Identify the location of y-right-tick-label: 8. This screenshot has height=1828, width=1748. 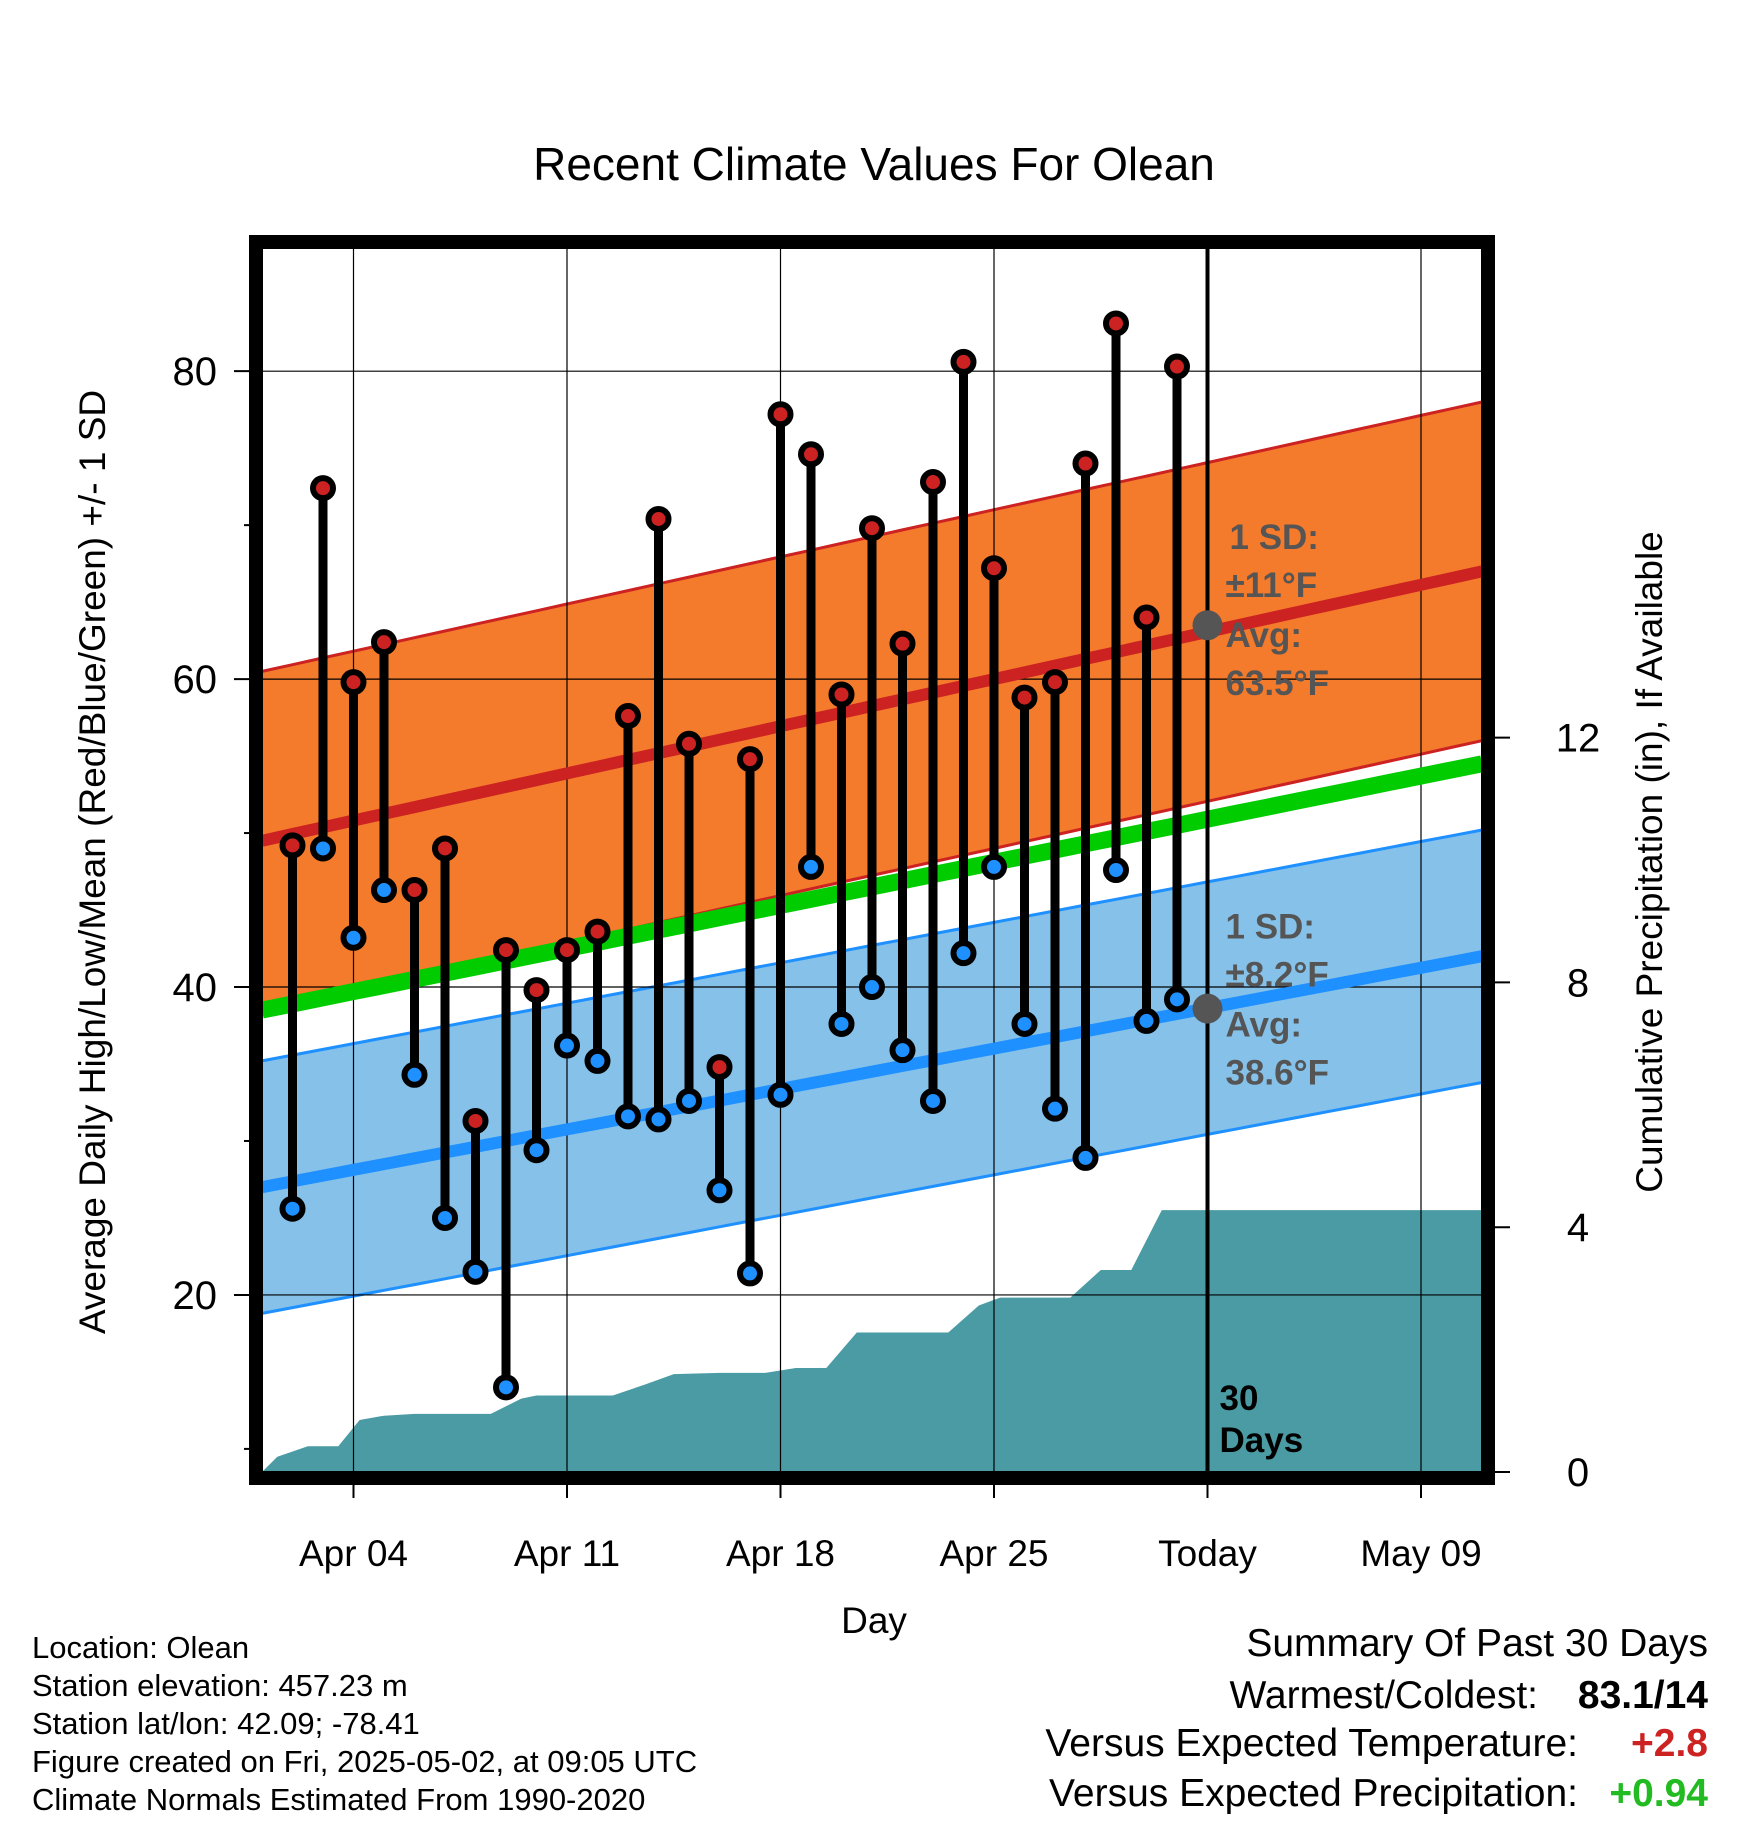
(1578, 983).